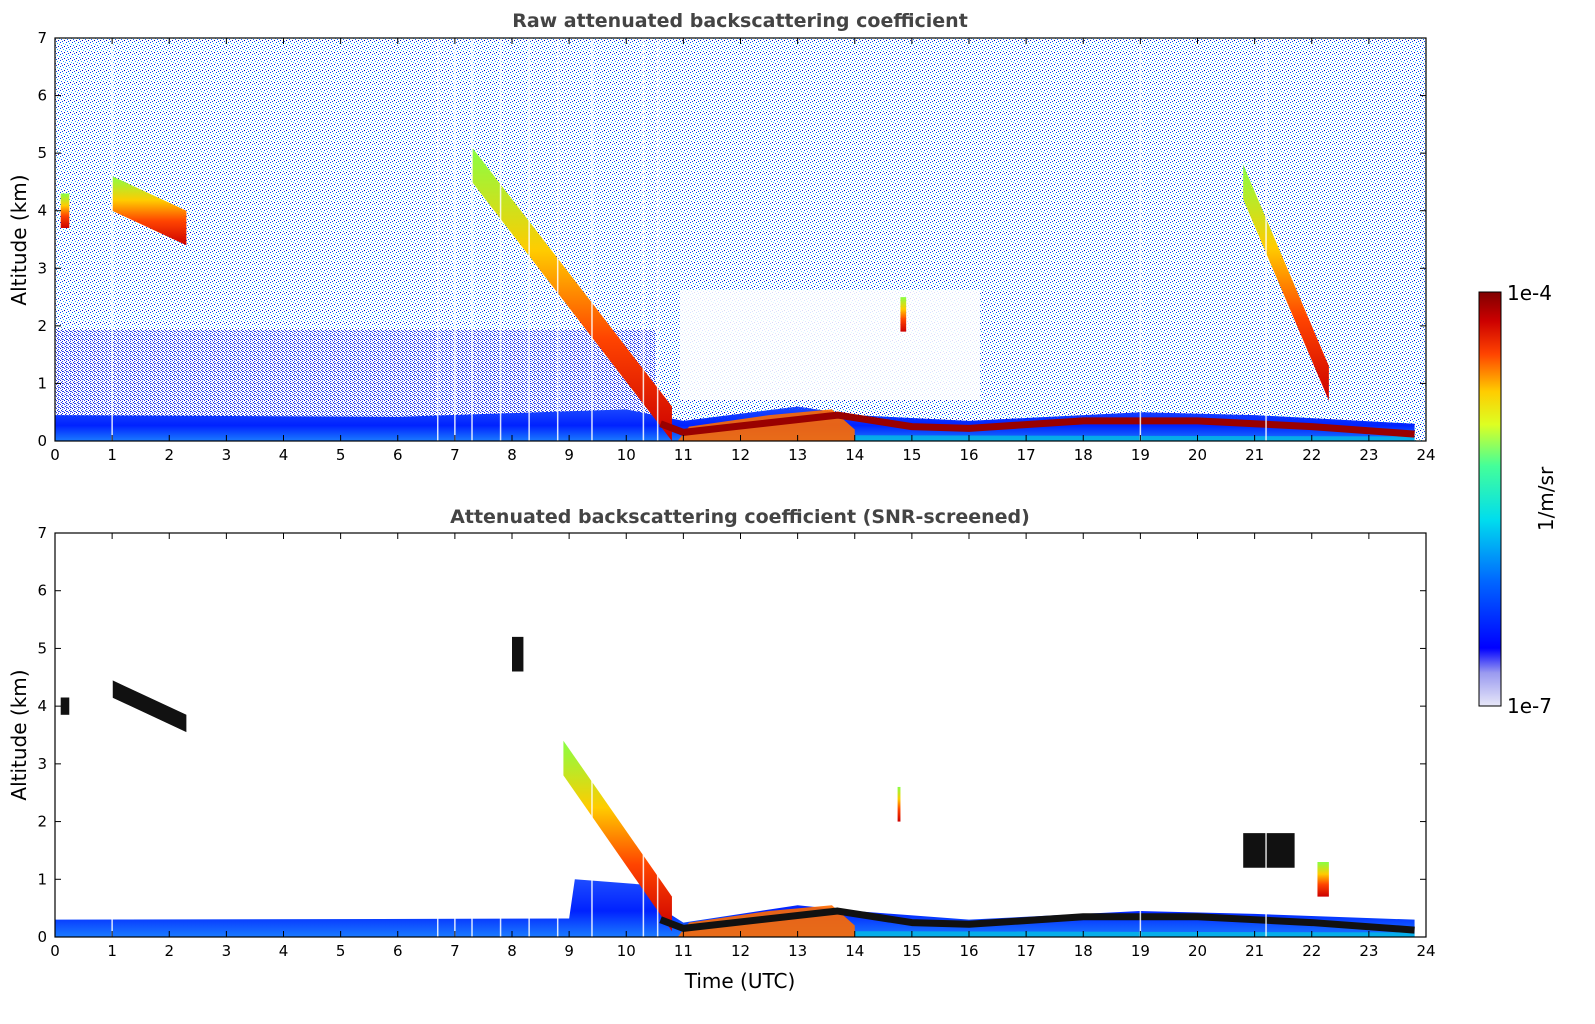 The height and width of the screenshot is (1024, 1595). Describe the element at coordinates (1197, 455) in the screenshot. I see `x-tick-label: 20` at that location.